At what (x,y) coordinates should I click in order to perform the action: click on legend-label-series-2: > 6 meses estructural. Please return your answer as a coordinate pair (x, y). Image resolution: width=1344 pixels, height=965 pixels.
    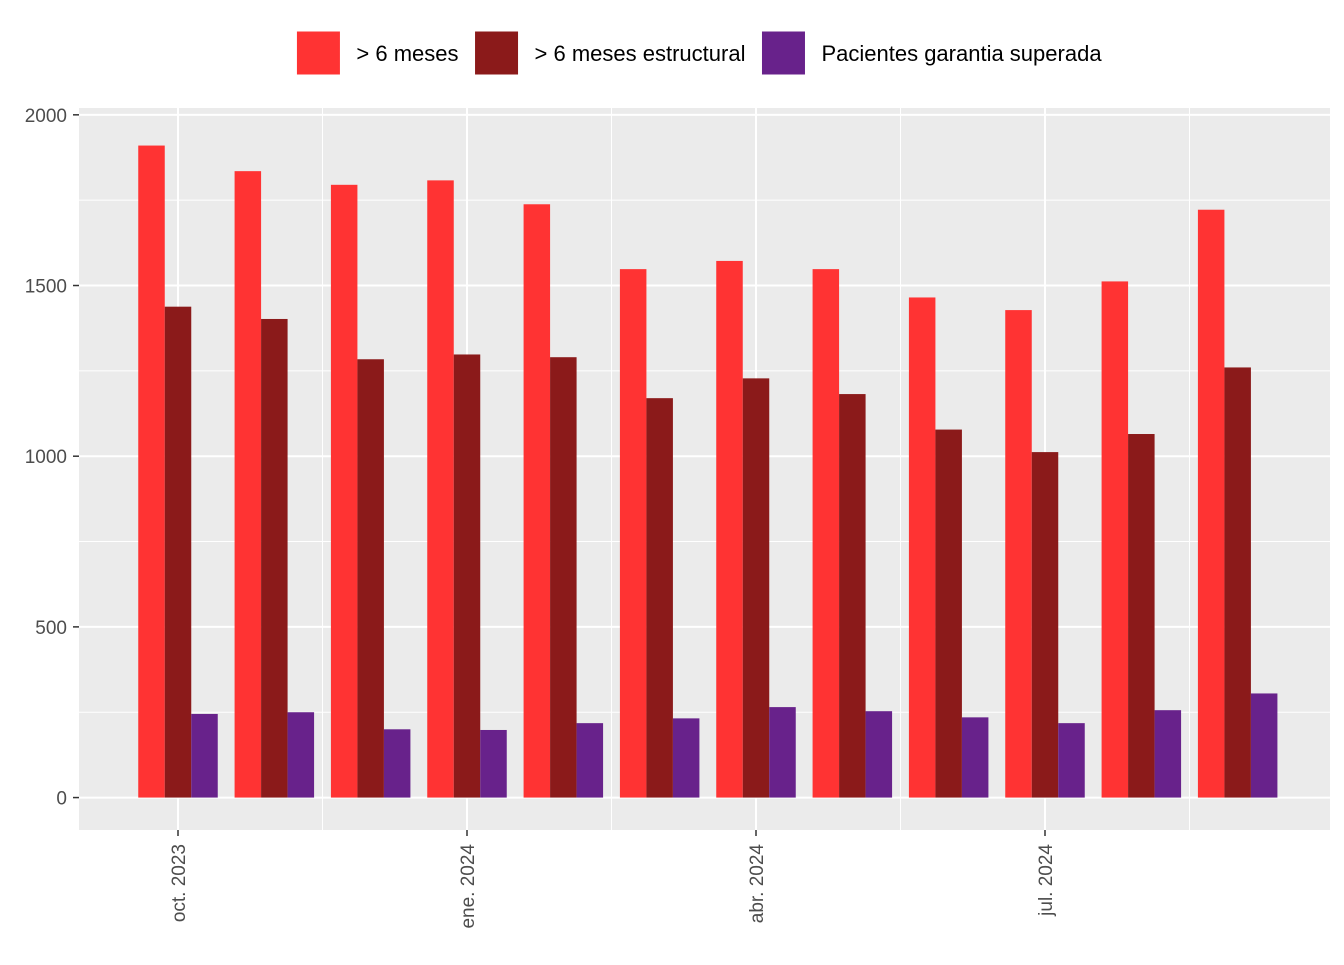
    Looking at the image, I should click on (640, 53).